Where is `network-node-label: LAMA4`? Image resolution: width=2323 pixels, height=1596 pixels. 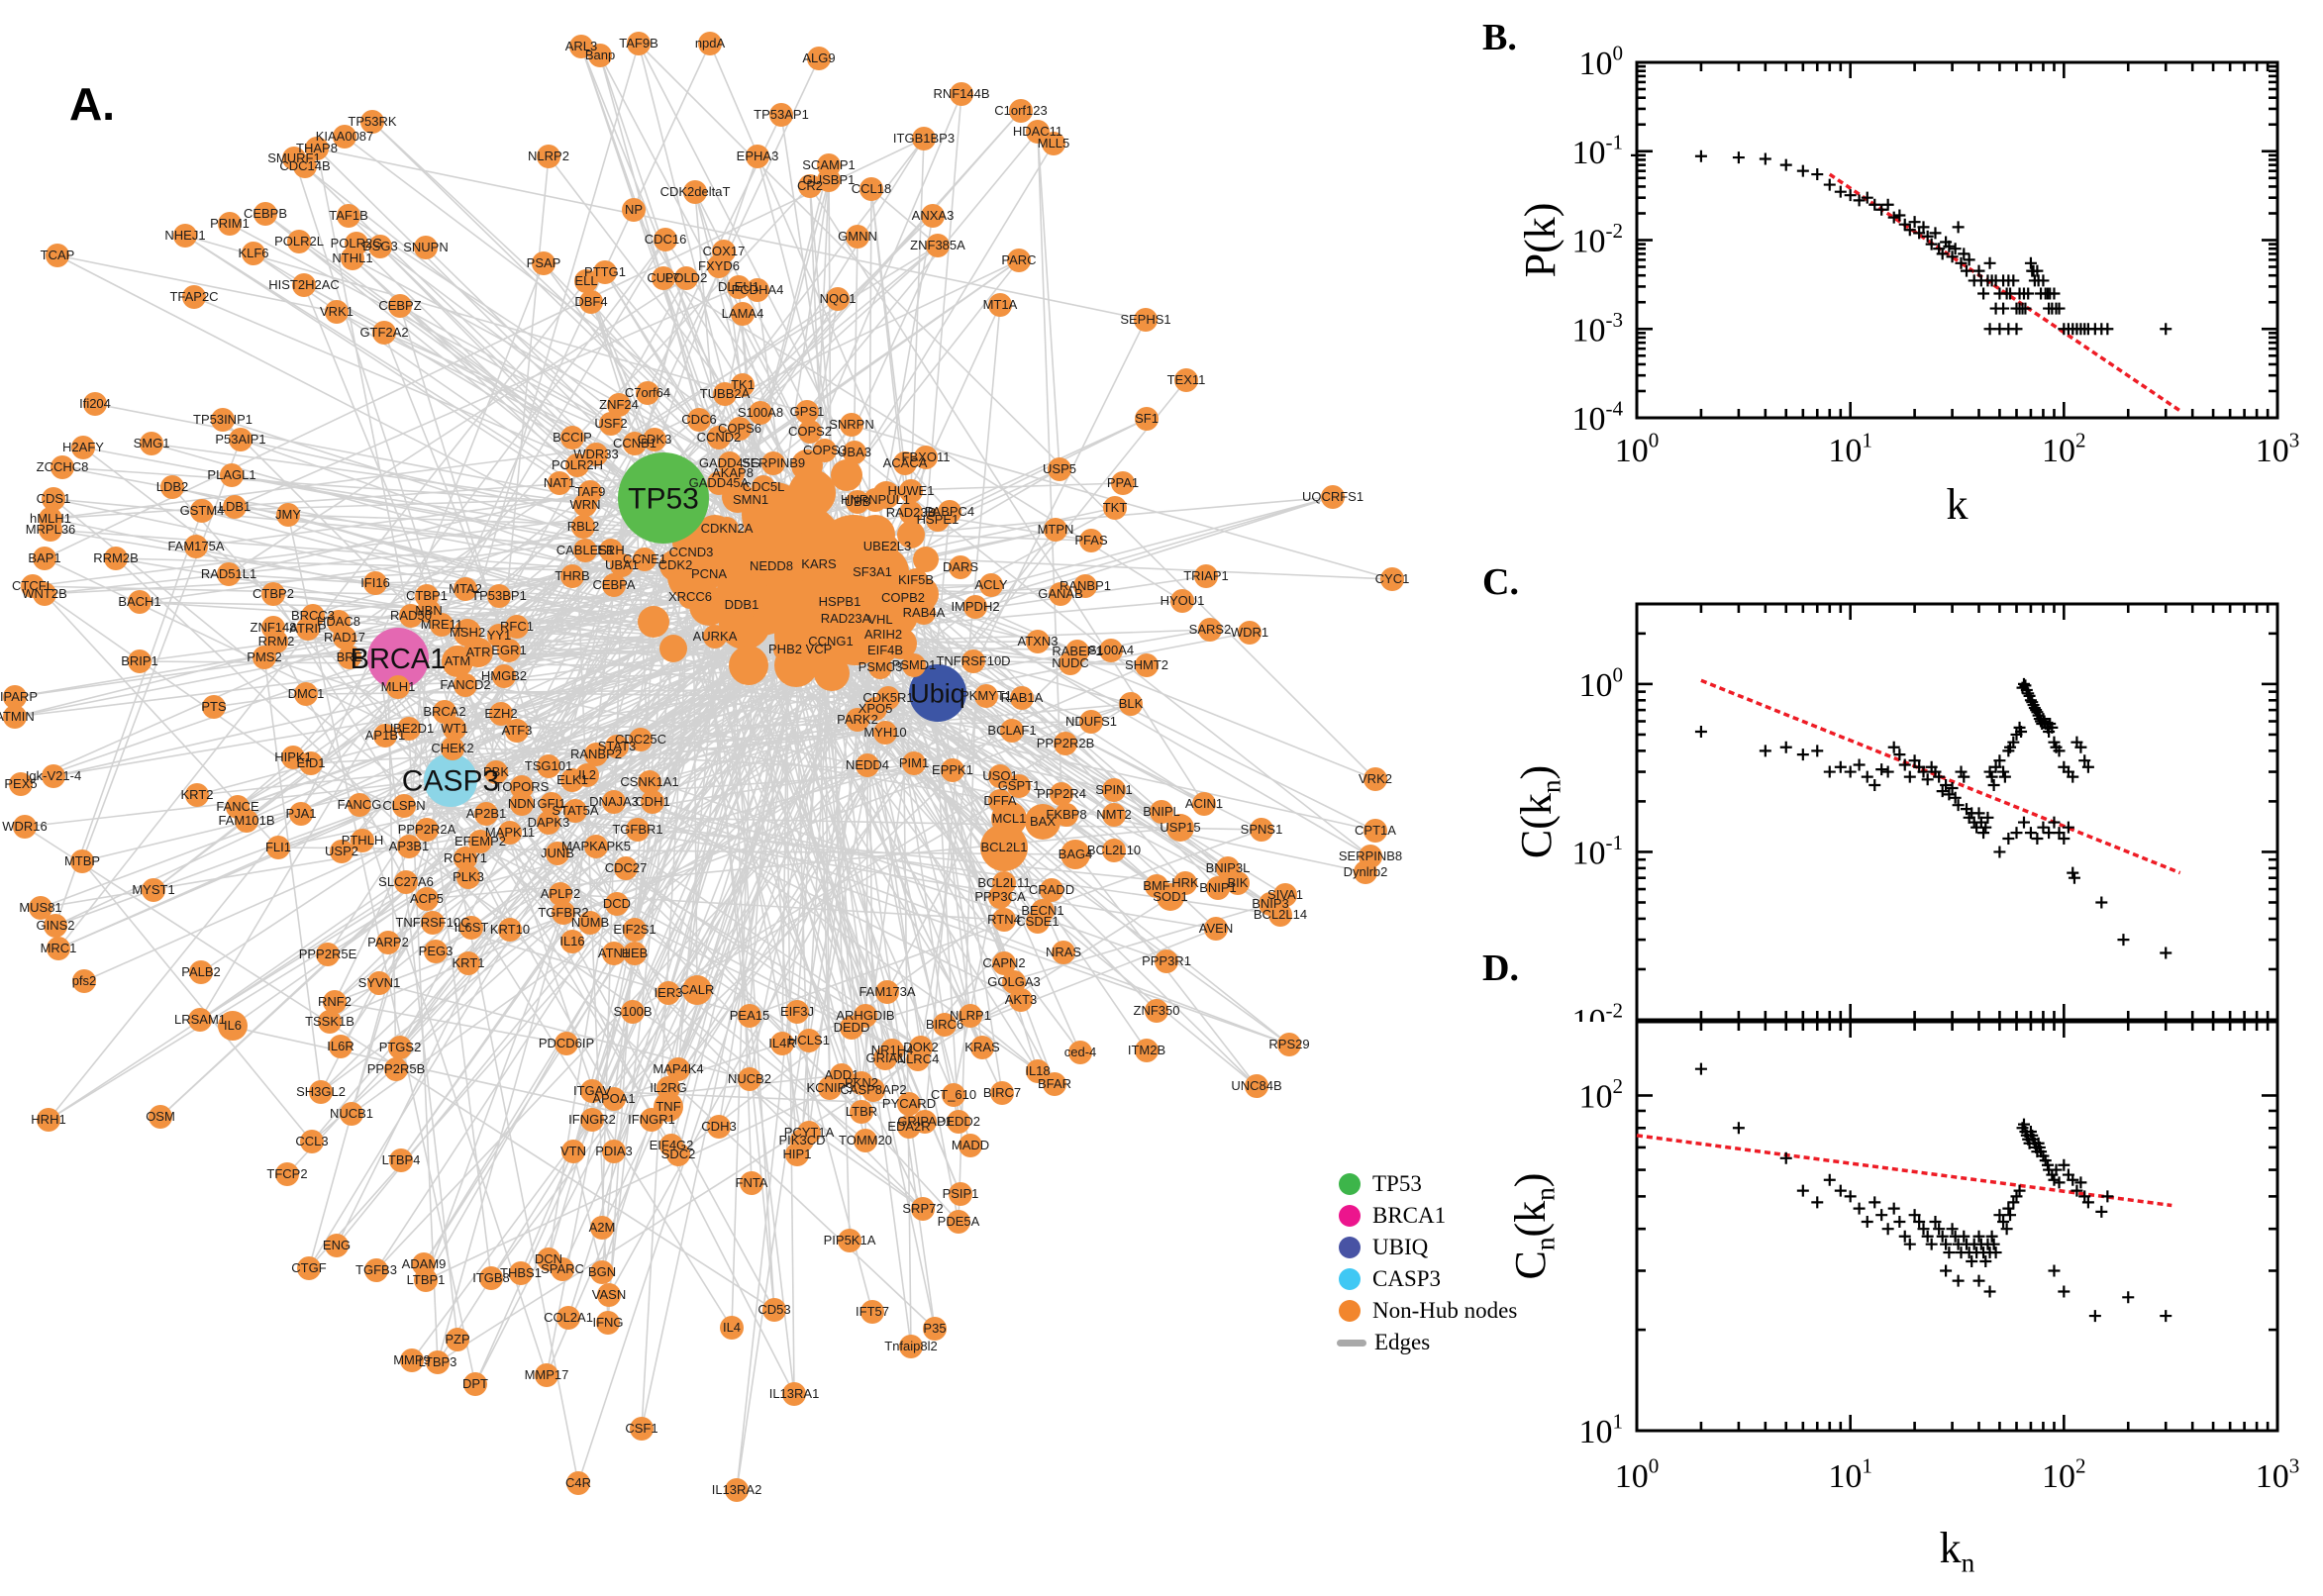
network-node-label: LAMA4 is located at coordinates (743, 314).